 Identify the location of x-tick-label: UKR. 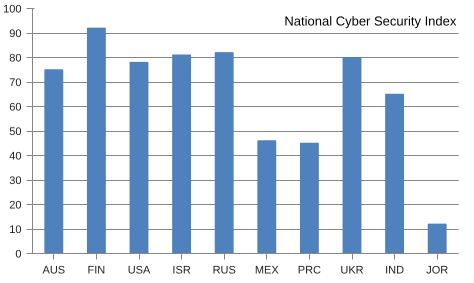
(352, 270).